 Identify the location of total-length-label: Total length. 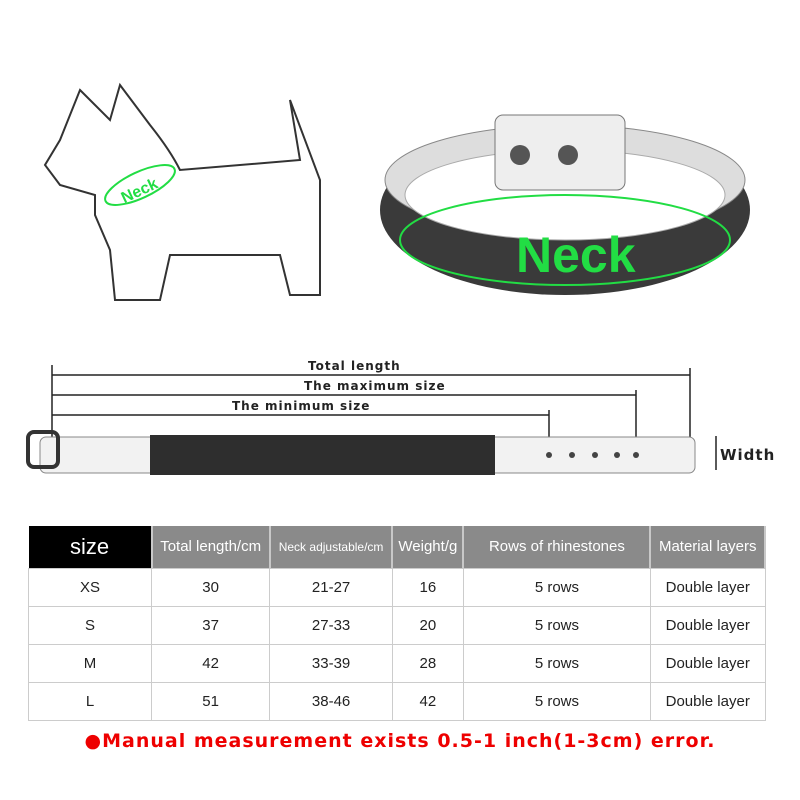
(354, 366).